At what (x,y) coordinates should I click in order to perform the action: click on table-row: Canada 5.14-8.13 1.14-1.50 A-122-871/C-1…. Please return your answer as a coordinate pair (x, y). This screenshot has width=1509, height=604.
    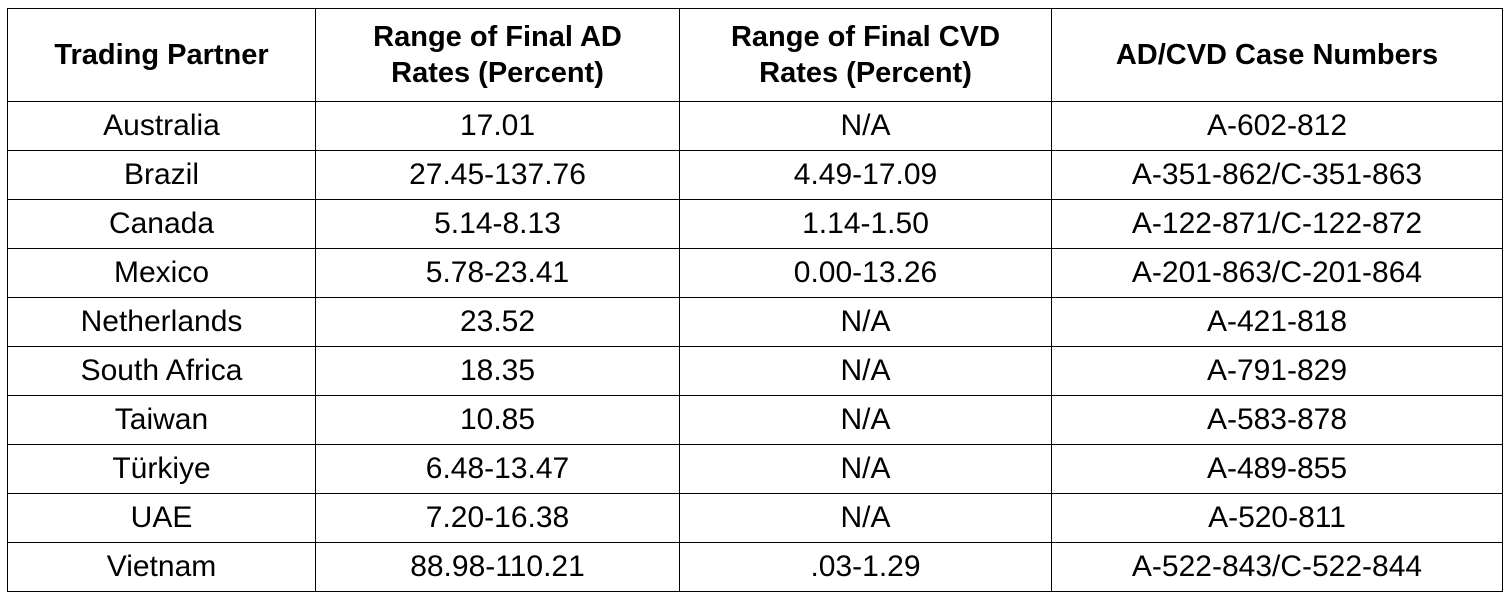
    Looking at the image, I should click on (755, 224).